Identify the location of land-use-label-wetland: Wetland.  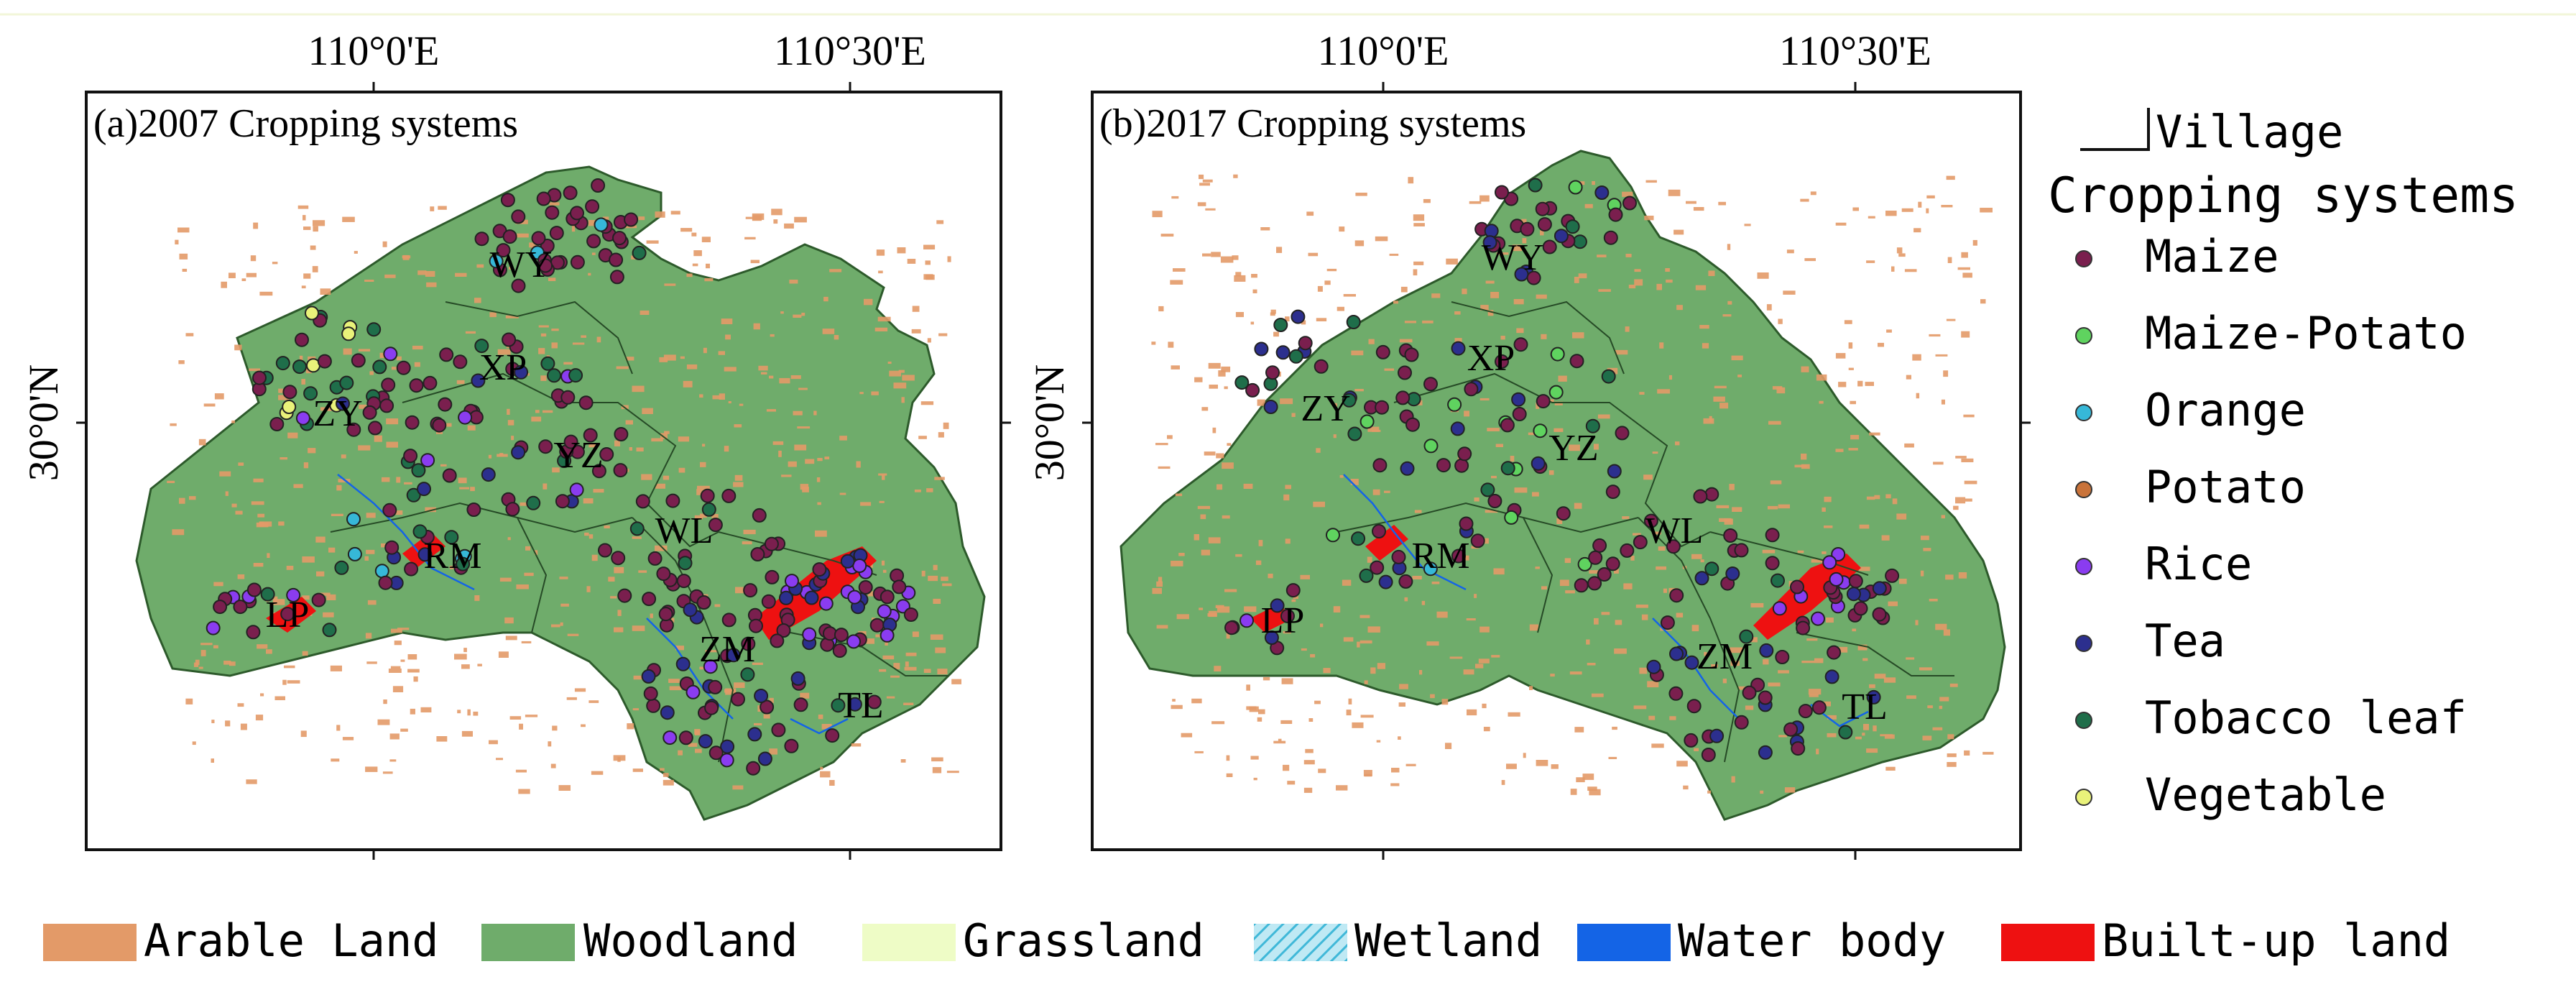
(1448, 940).